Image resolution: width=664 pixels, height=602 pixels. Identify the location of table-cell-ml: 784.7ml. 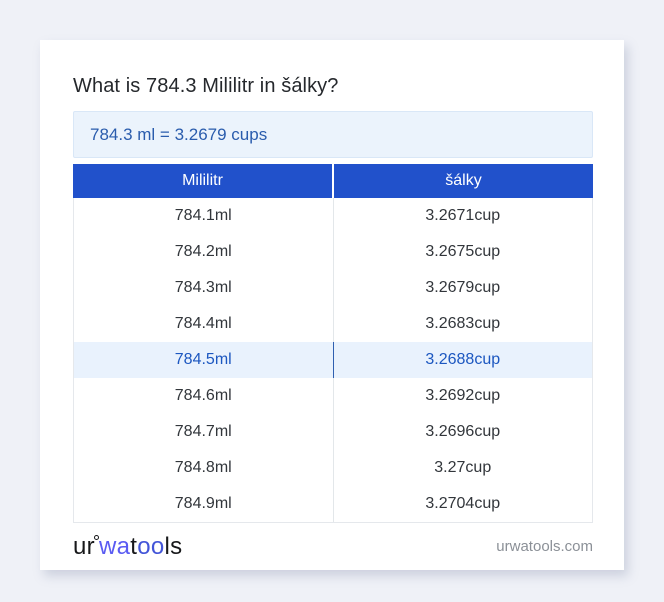
(204, 432).